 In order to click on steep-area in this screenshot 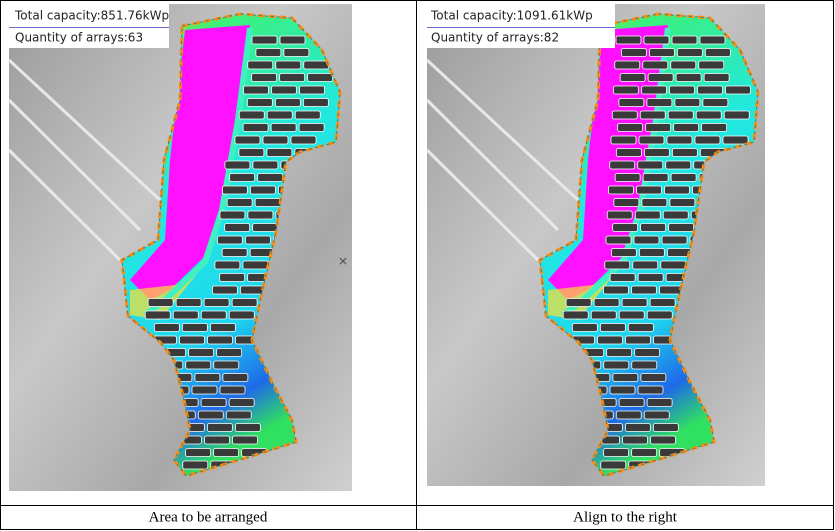, I will do `click(190, 162)`.